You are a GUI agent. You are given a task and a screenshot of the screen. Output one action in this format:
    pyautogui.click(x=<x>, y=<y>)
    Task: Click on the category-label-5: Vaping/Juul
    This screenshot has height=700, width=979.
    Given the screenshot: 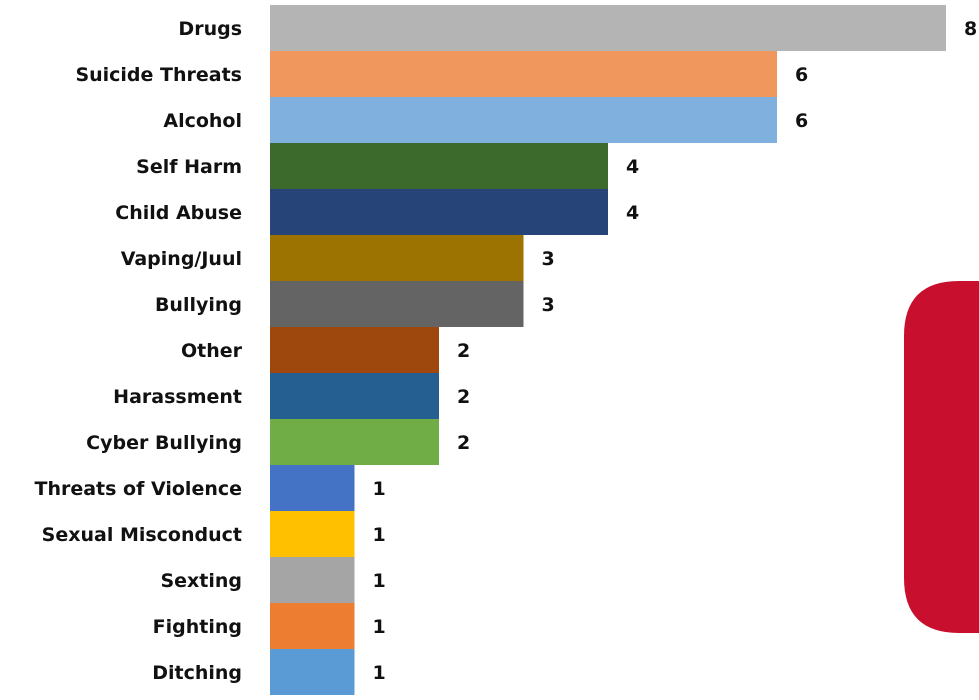 What is the action you would take?
    pyautogui.click(x=181, y=259)
    